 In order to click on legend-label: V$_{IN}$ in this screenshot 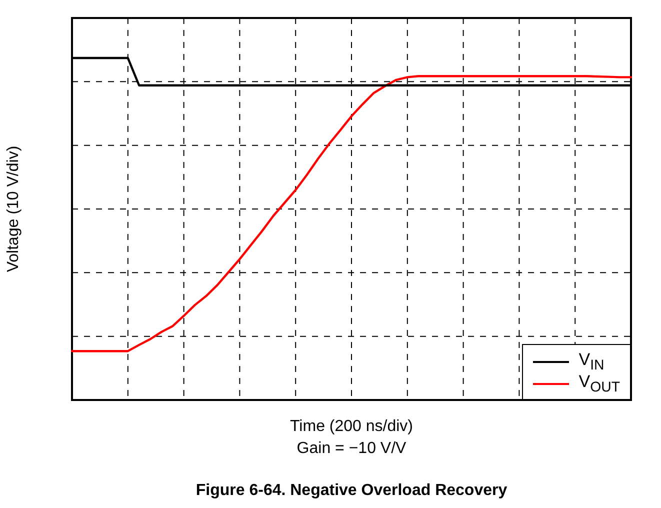, I will do `click(591, 362)`.